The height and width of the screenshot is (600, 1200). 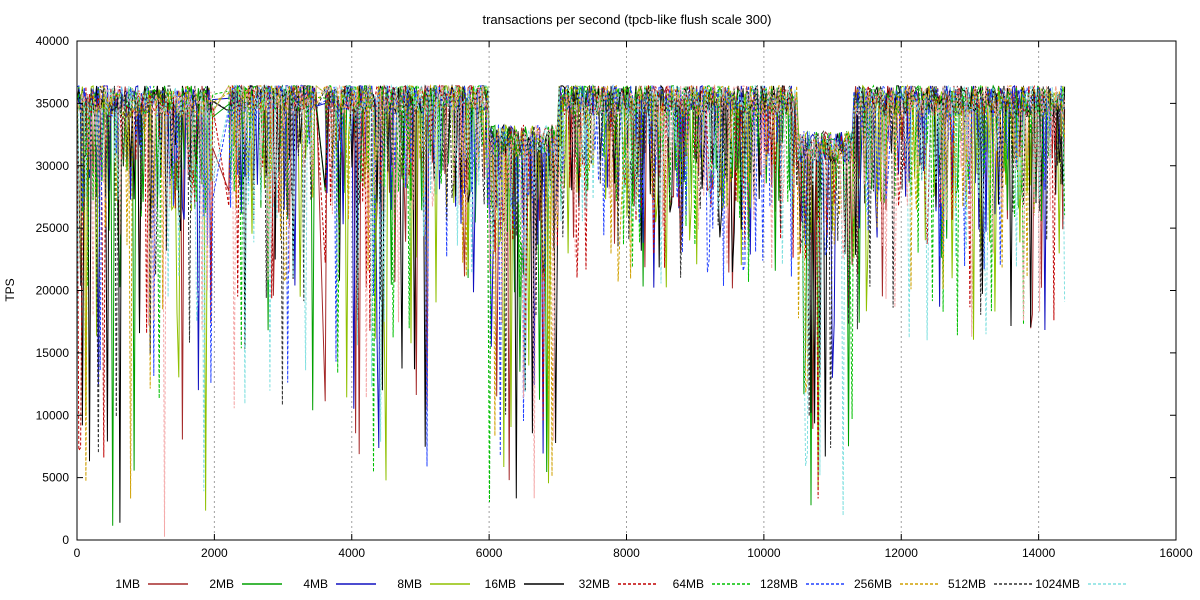 What do you see at coordinates (1081, 584) in the screenshot?
I see `legend-item: 1024MB` at bounding box center [1081, 584].